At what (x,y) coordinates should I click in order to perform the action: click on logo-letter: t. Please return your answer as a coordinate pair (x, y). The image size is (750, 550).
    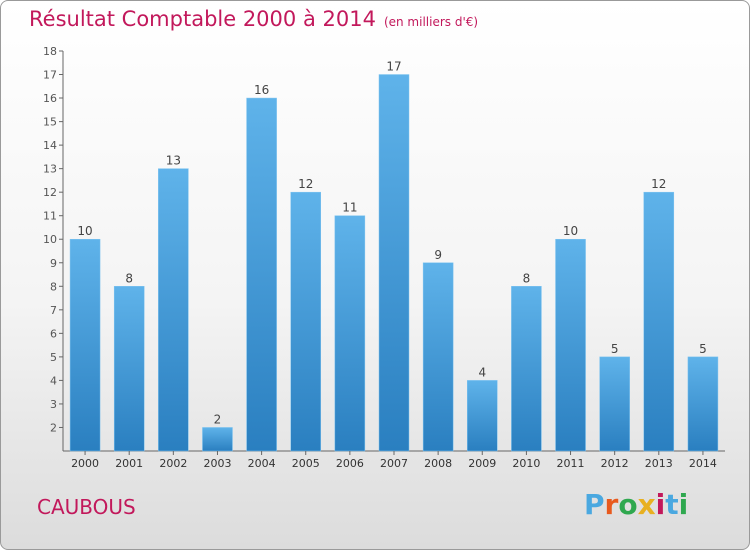
    Looking at the image, I should click on (672, 504).